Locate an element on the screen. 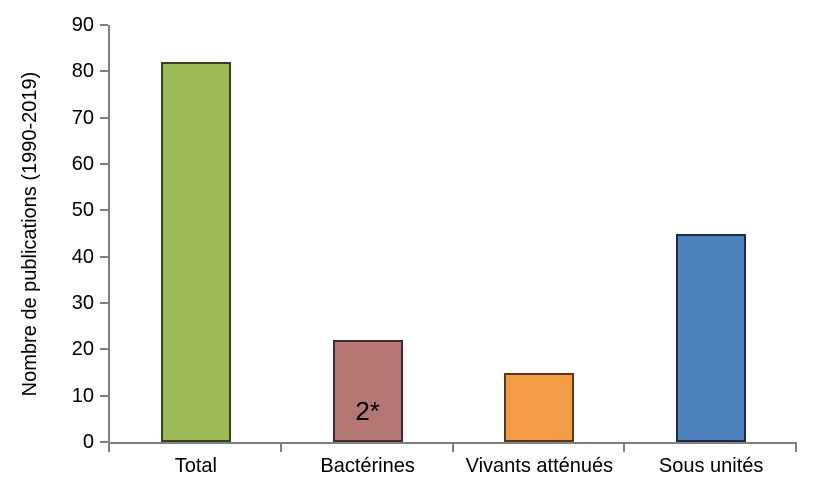  bar-vivants-att-nu-s is located at coordinates (539, 407).